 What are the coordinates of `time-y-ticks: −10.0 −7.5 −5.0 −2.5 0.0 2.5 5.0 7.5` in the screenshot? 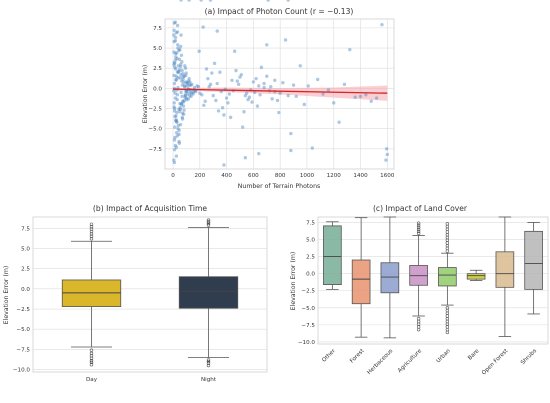 It's located at (22, 299).